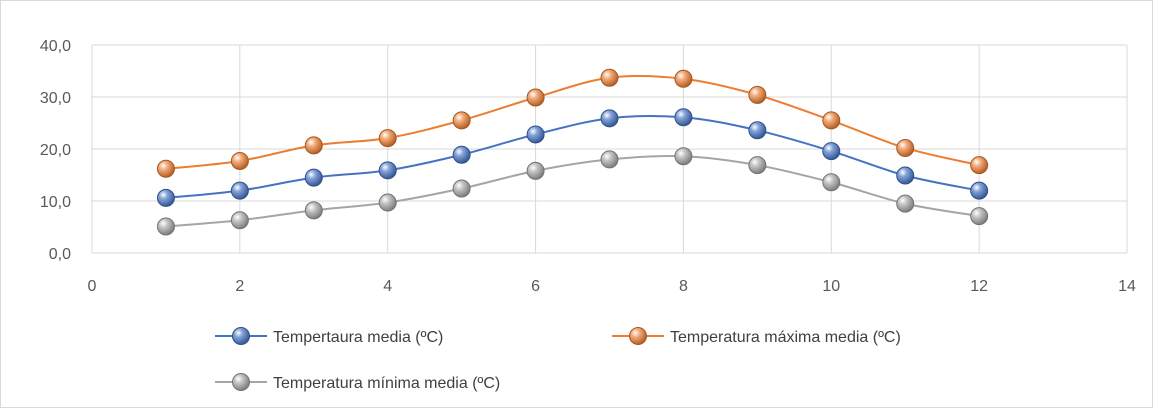 The image size is (1155, 410). I want to click on y-tick-label: 0,0, so click(60, 254).